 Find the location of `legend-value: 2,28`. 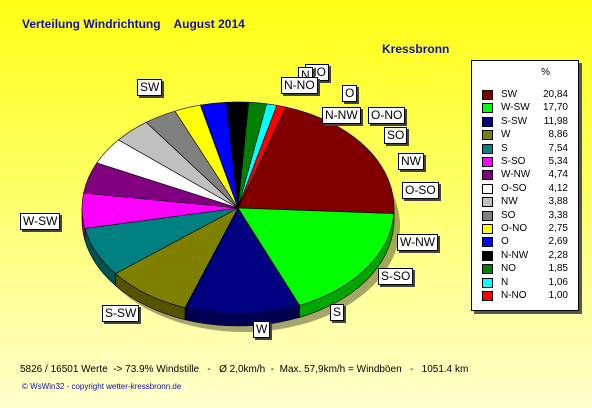

legend-value: 2,28 is located at coordinates (558, 255).